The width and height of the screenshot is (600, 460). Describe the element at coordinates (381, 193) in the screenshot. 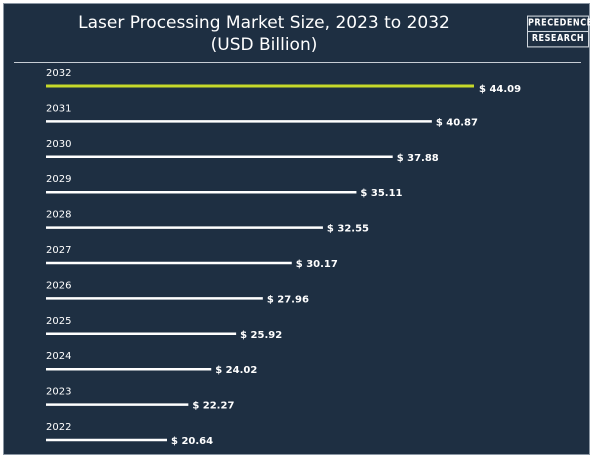

I see `value-label: $ 35.11` at that location.